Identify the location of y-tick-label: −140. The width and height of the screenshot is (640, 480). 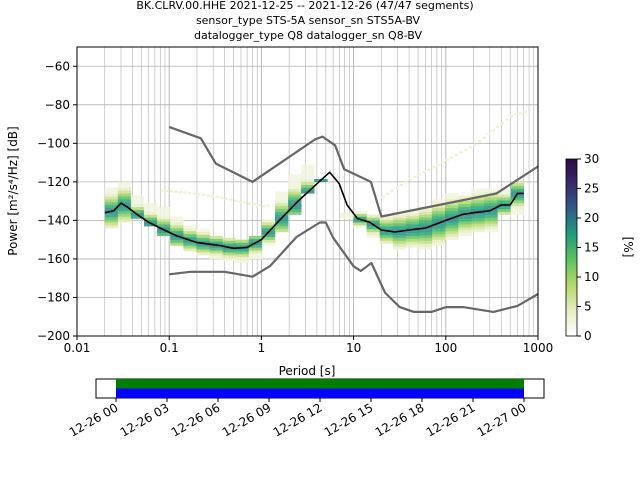
(53, 220).